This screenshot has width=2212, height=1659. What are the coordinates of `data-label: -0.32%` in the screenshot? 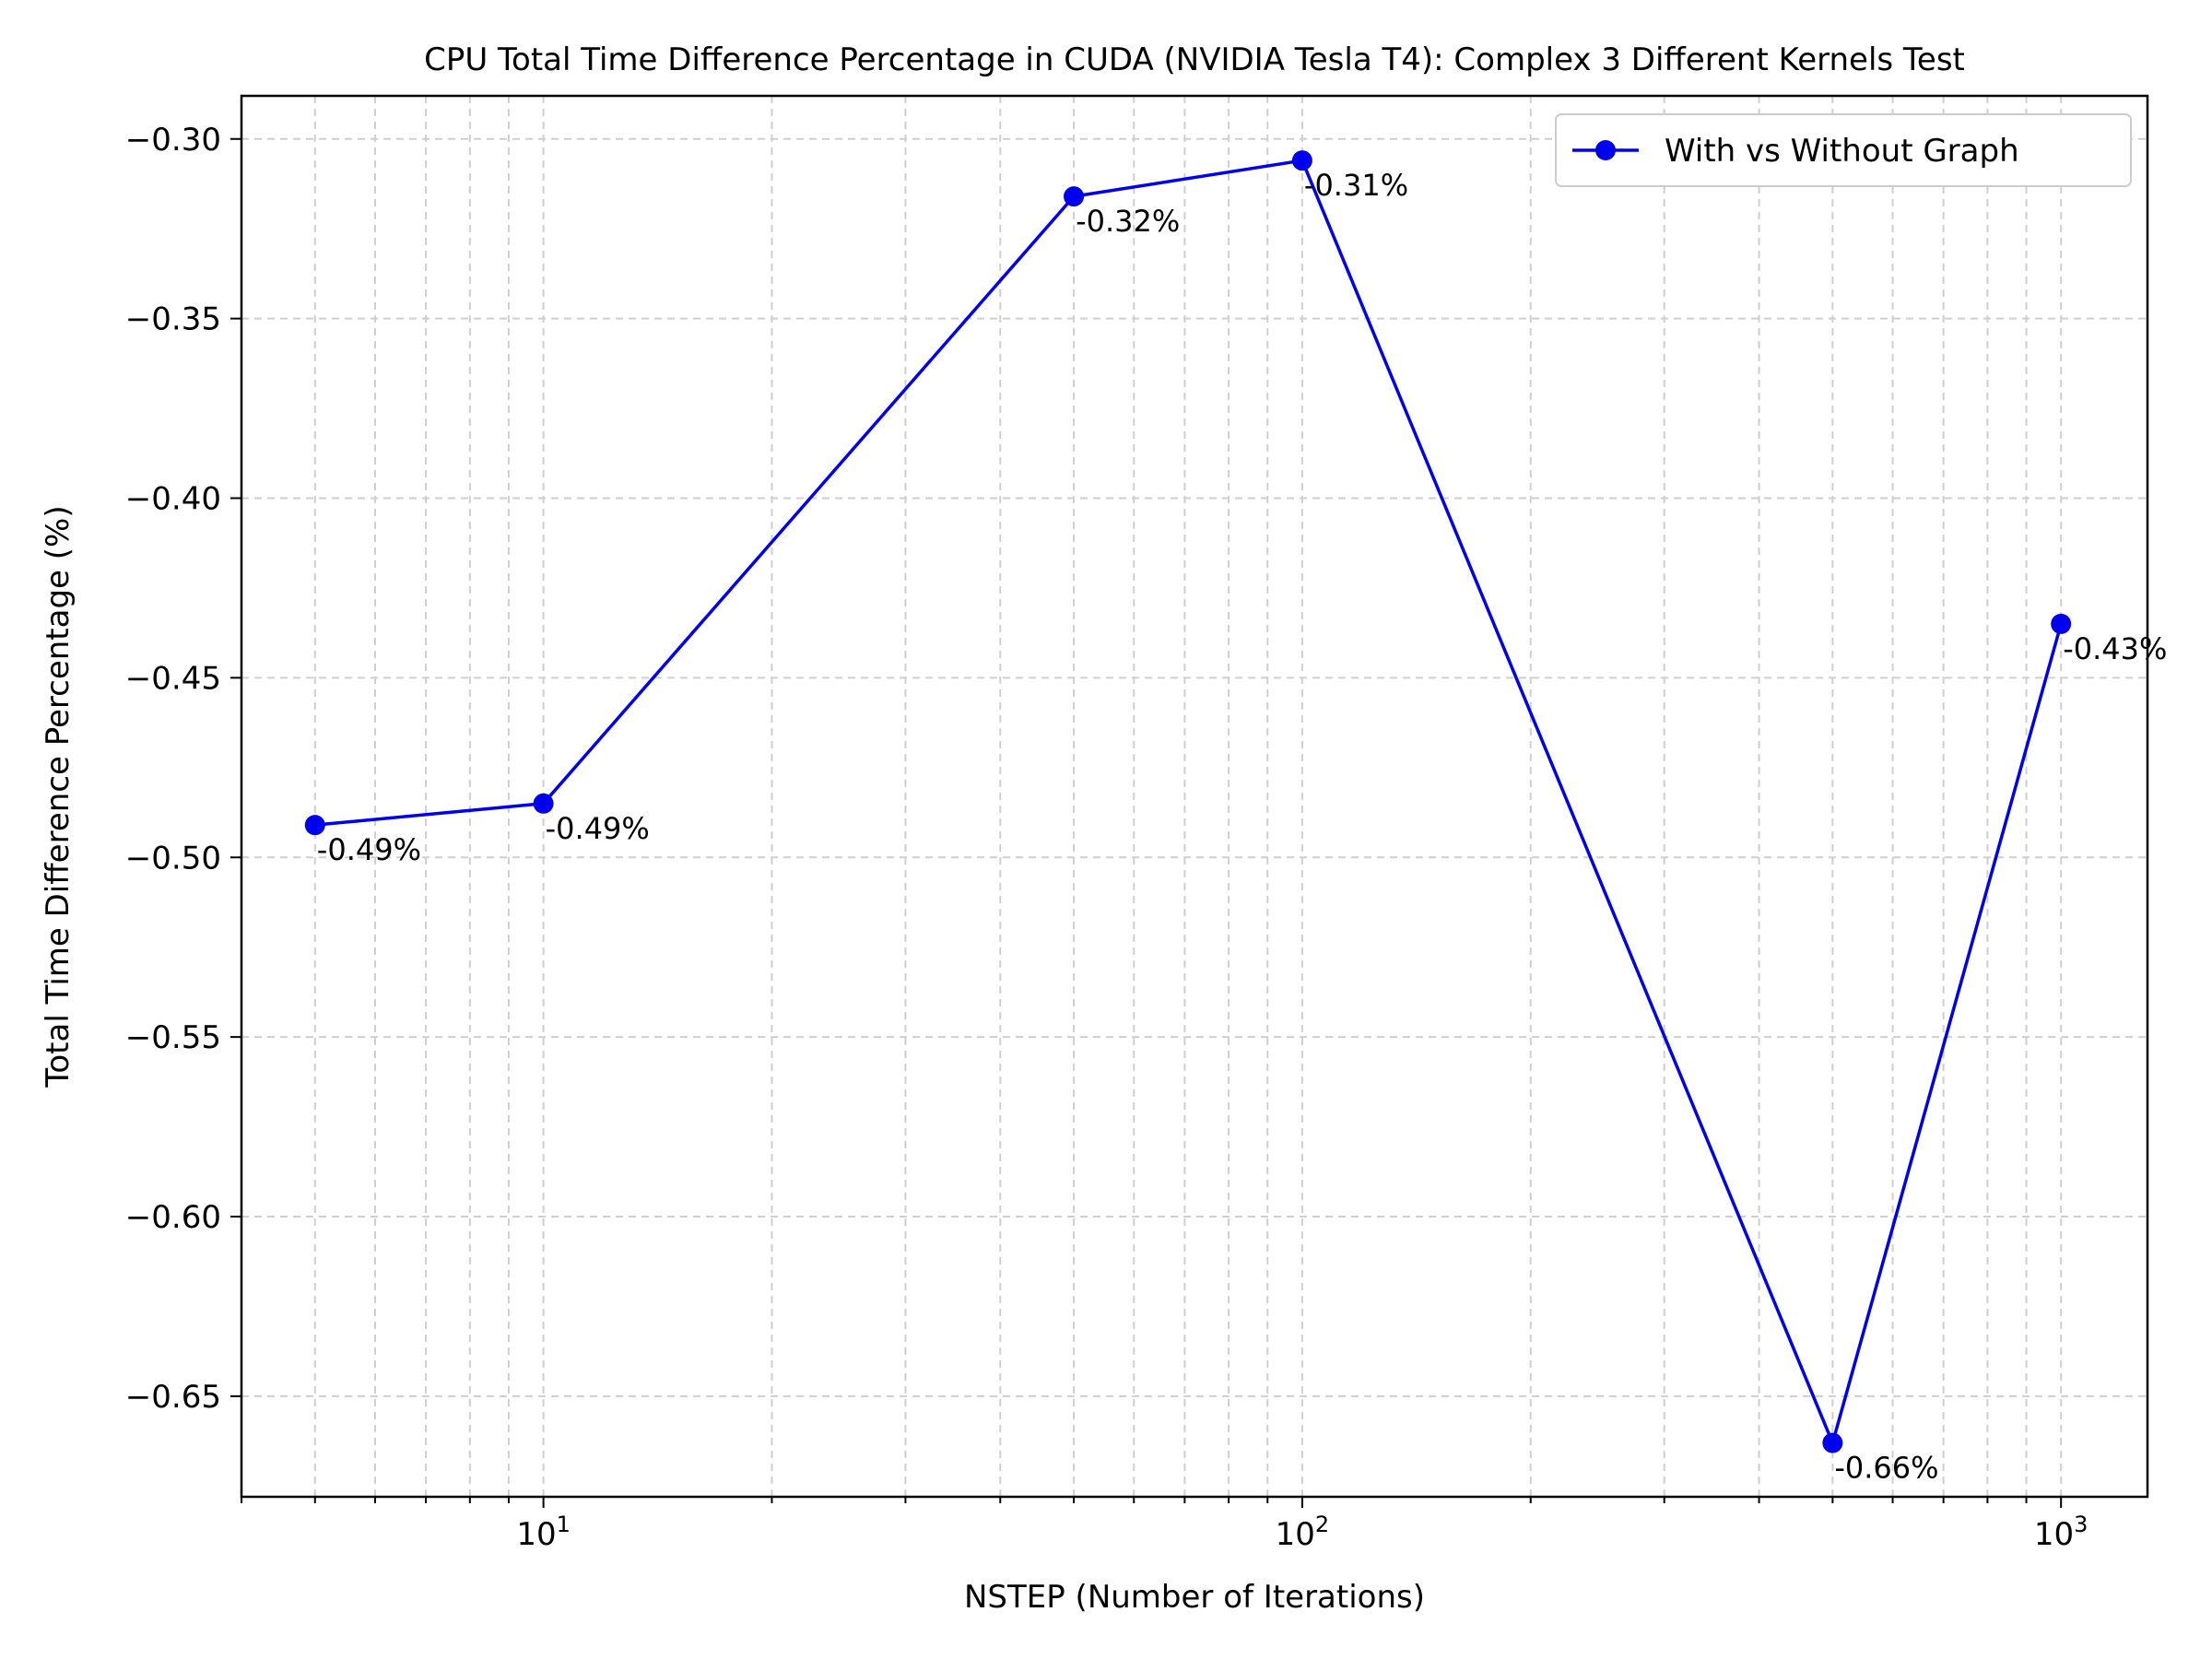 It's located at (1128, 221).